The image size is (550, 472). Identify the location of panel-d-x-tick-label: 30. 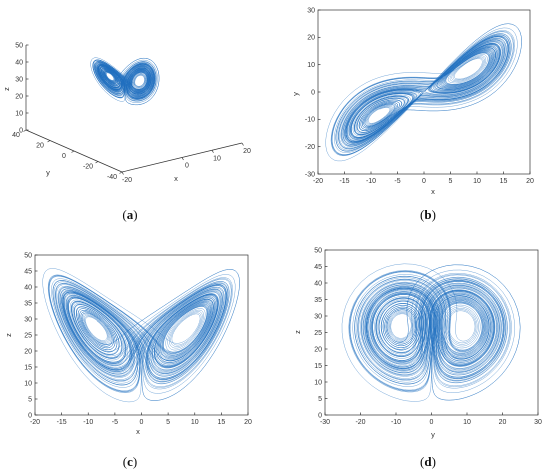
(538, 422).